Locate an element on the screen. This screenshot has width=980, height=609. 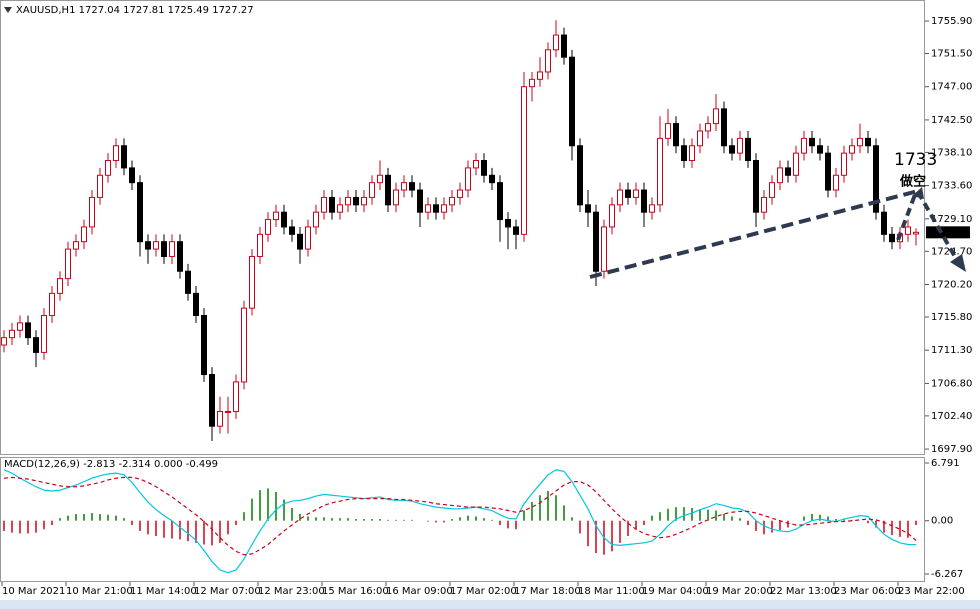
y-tick-label: 1711.30 is located at coordinates (951, 350).